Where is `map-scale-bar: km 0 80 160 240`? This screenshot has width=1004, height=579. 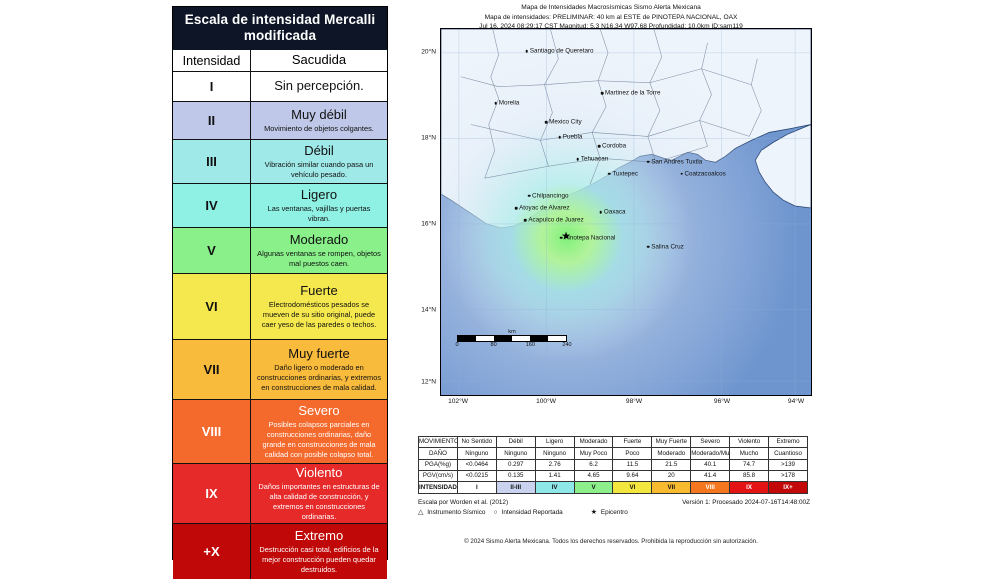
map-scale-bar: km 0 80 160 240 is located at coordinates (513, 339).